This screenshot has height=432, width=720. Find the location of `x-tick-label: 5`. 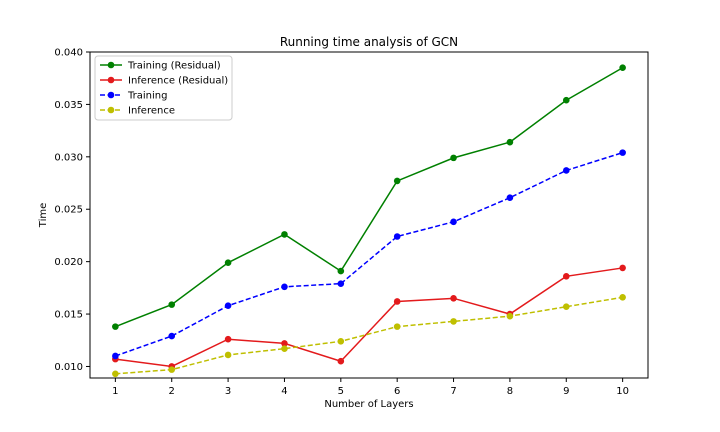

x-tick-label: 5 is located at coordinates (341, 391).